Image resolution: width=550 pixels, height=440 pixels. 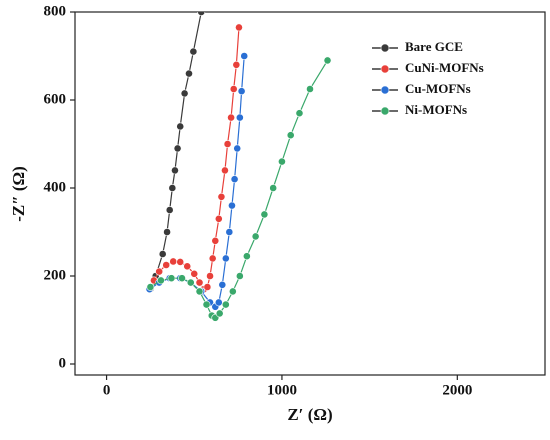 What do you see at coordinates (63, 363) in the screenshot?
I see `y-tick-label: 0` at bounding box center [63, 363].